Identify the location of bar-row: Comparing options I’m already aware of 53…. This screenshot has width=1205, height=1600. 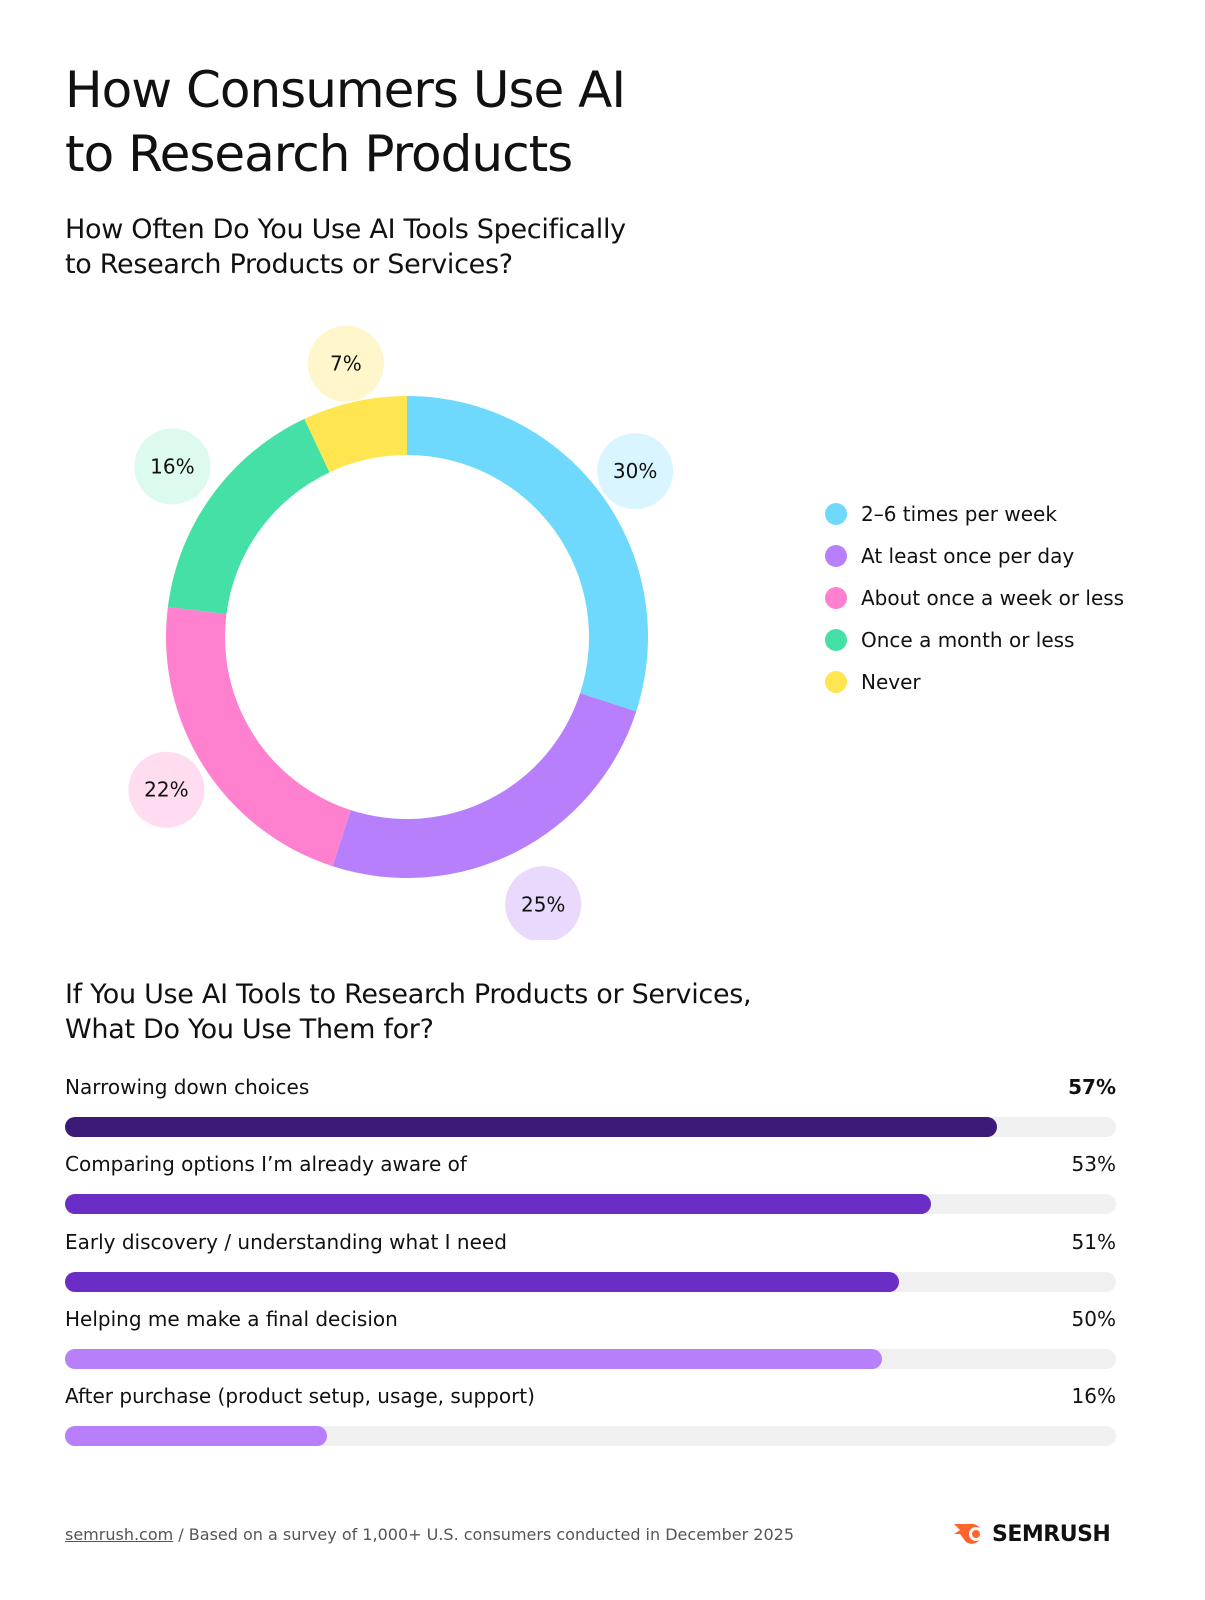
(590, 1183).